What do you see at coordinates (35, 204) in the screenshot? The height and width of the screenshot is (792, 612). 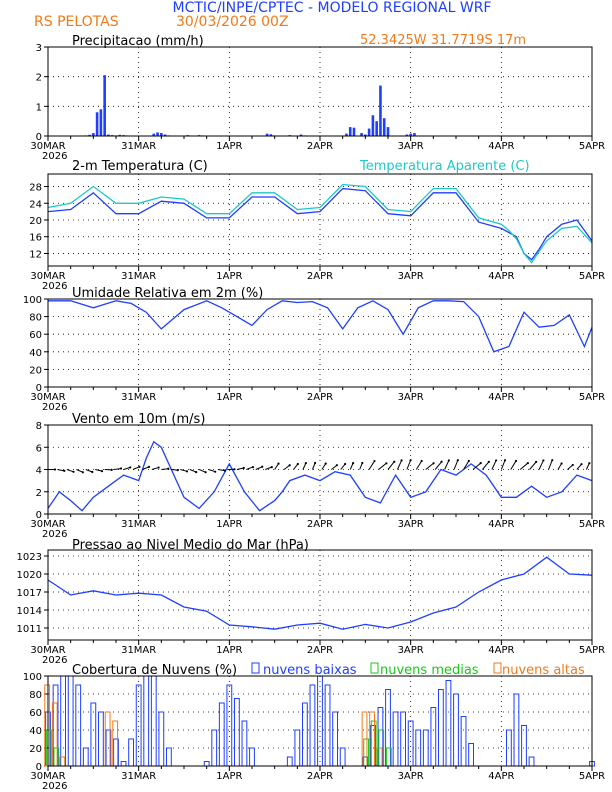 I see `y-tick-label: 24` at bounding box center [35, 204].